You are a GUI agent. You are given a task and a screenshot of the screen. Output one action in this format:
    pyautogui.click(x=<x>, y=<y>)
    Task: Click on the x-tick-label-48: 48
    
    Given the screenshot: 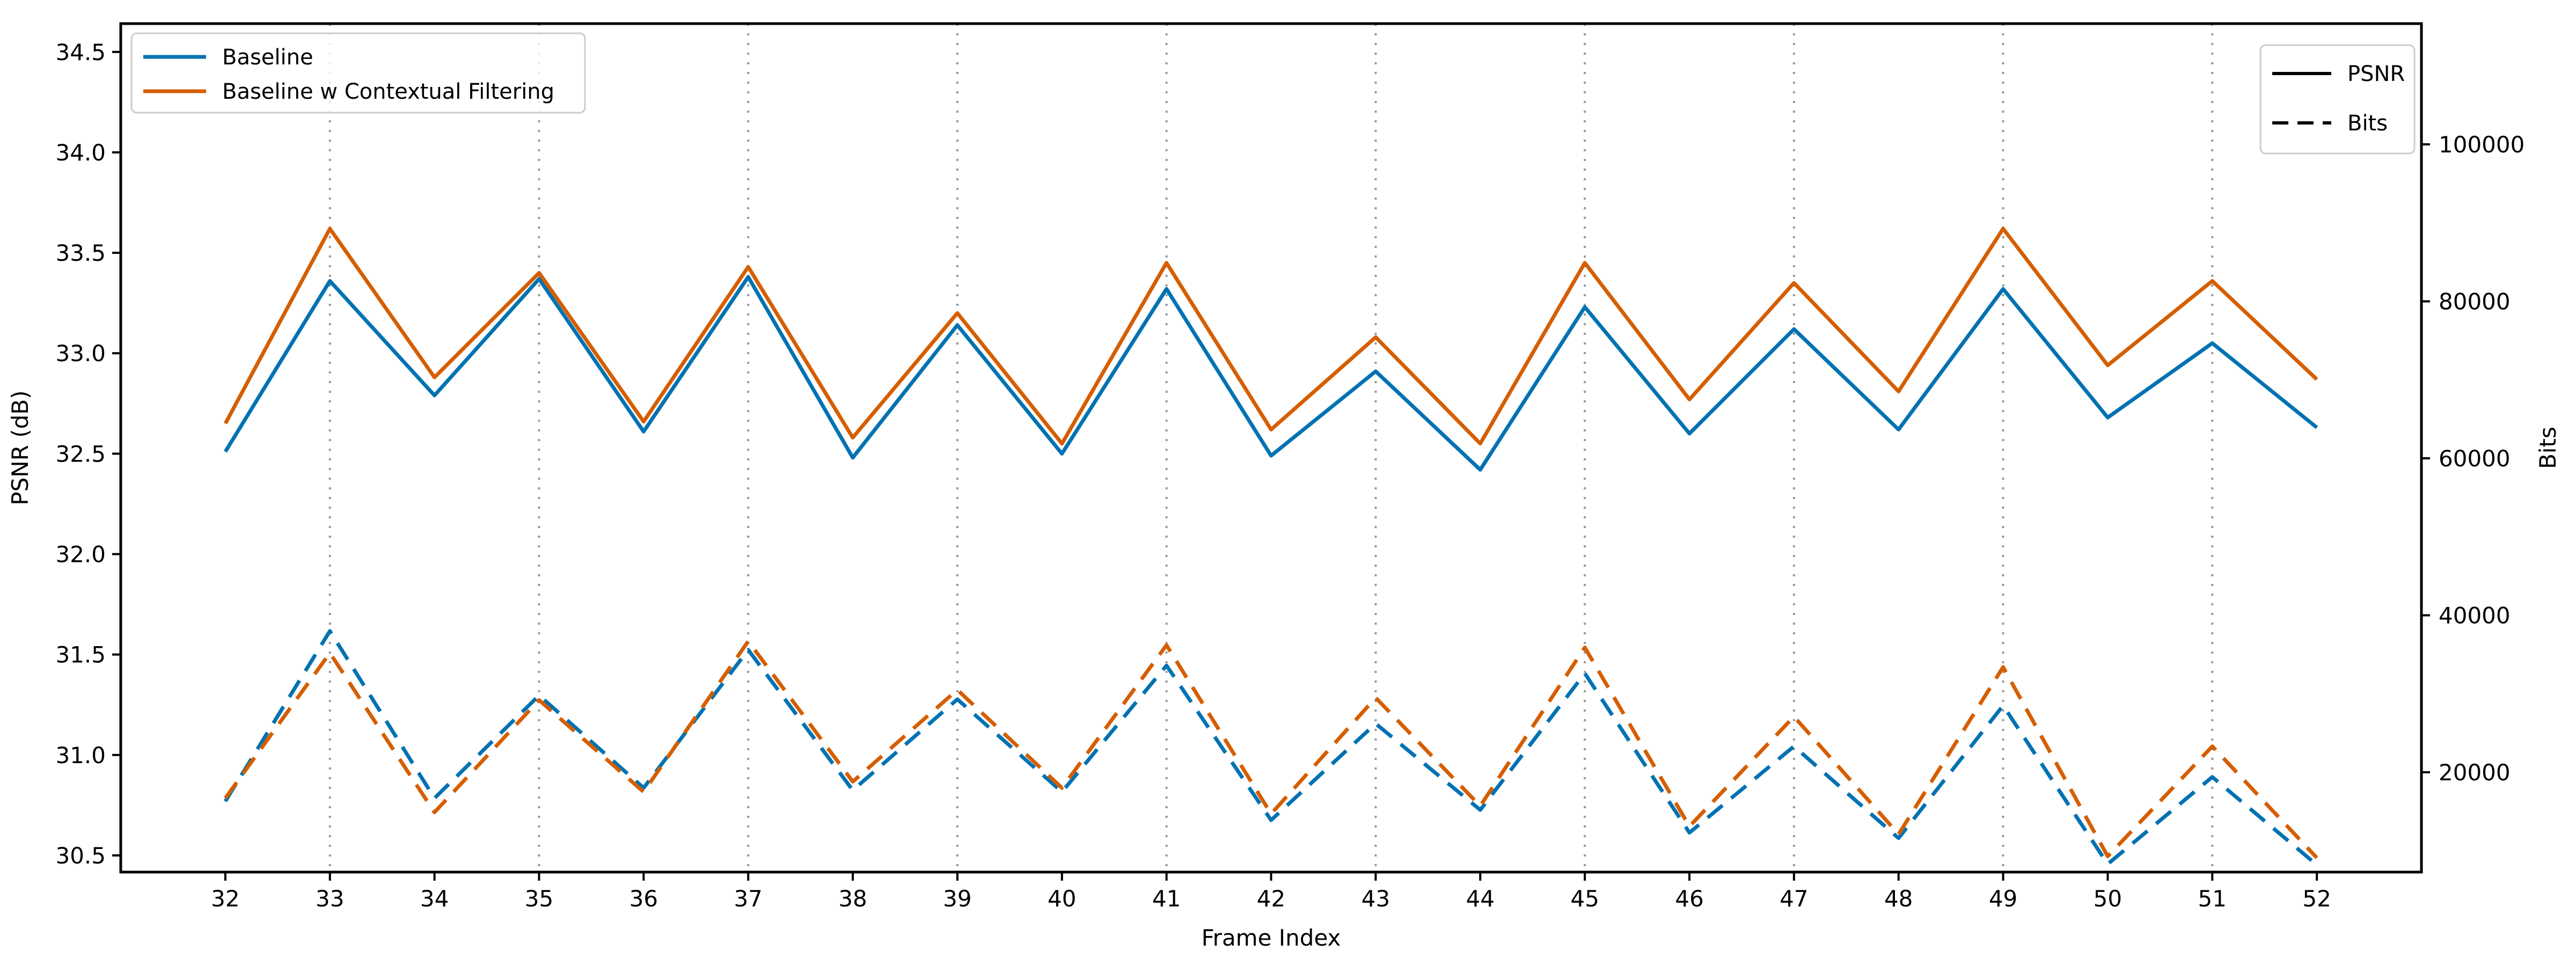 What is the action you would take?
    pyautogui.click(x=1898, y=898)
    